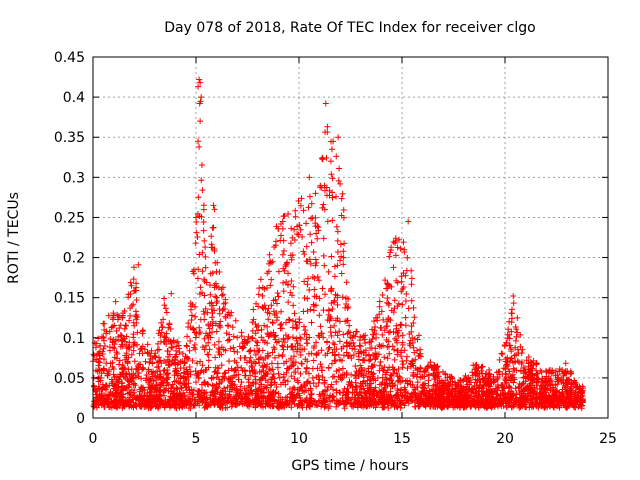  Describe the element at coordinates (349, 466) in the screenshot. I see `x-axis-label: GPS time / hours` at that location.